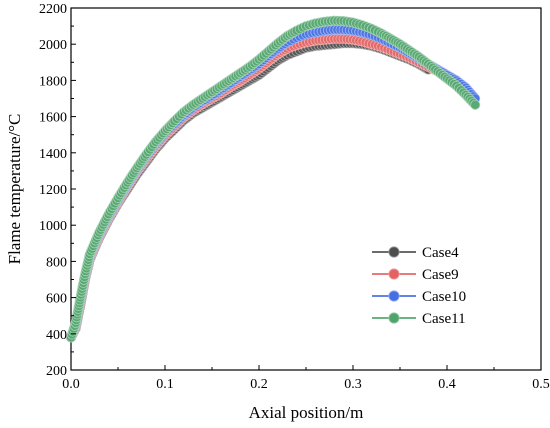 The image size is (550, 428). Describe the element at coordinates (353, 384) in the screenshot. I see `x-tick-label: 0.3` at that location.